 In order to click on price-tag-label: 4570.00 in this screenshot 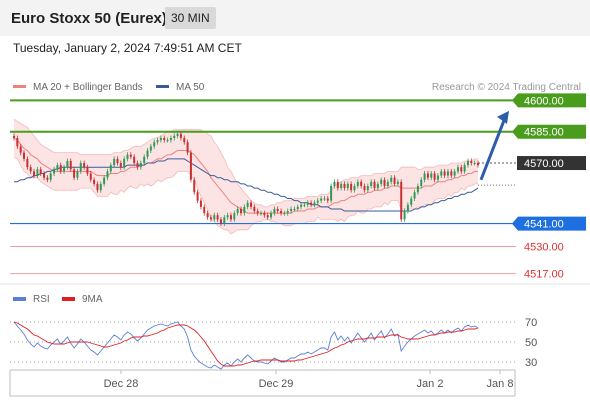, I will do `click(544, 164)`.